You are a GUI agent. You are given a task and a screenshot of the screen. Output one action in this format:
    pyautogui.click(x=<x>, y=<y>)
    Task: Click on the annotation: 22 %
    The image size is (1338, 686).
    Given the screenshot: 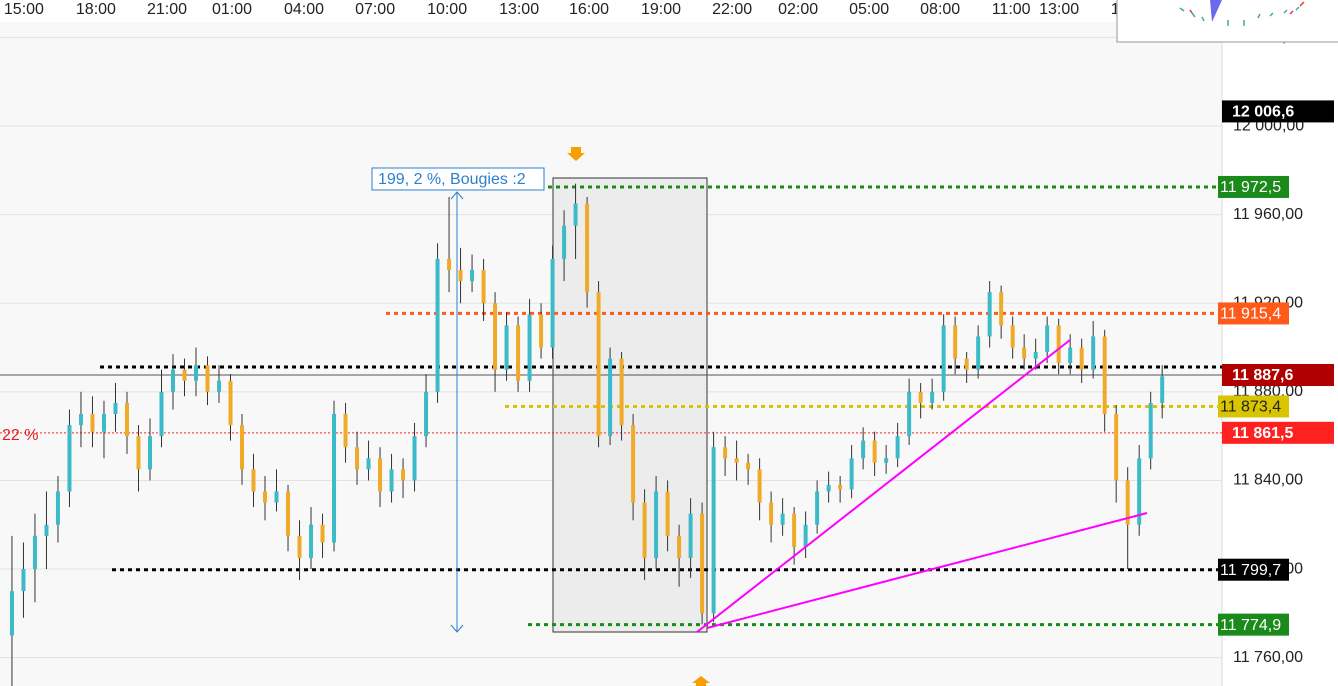 What is the action you would take?
    pyautogui.click(x=20, y=435)
    